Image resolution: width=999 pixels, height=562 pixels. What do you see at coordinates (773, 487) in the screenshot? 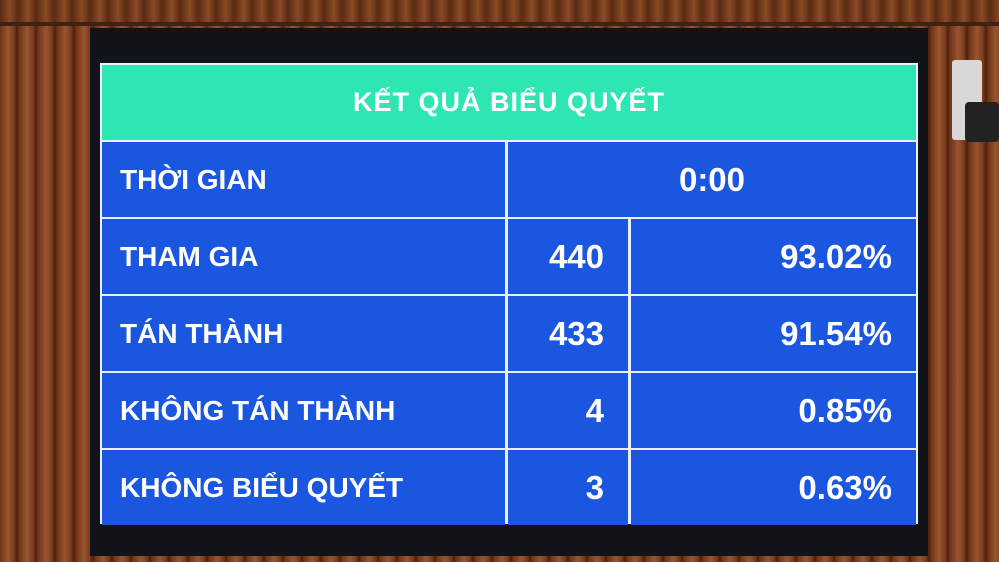
I see `row-percent: 0.63%` at bounding box center [773, 487].